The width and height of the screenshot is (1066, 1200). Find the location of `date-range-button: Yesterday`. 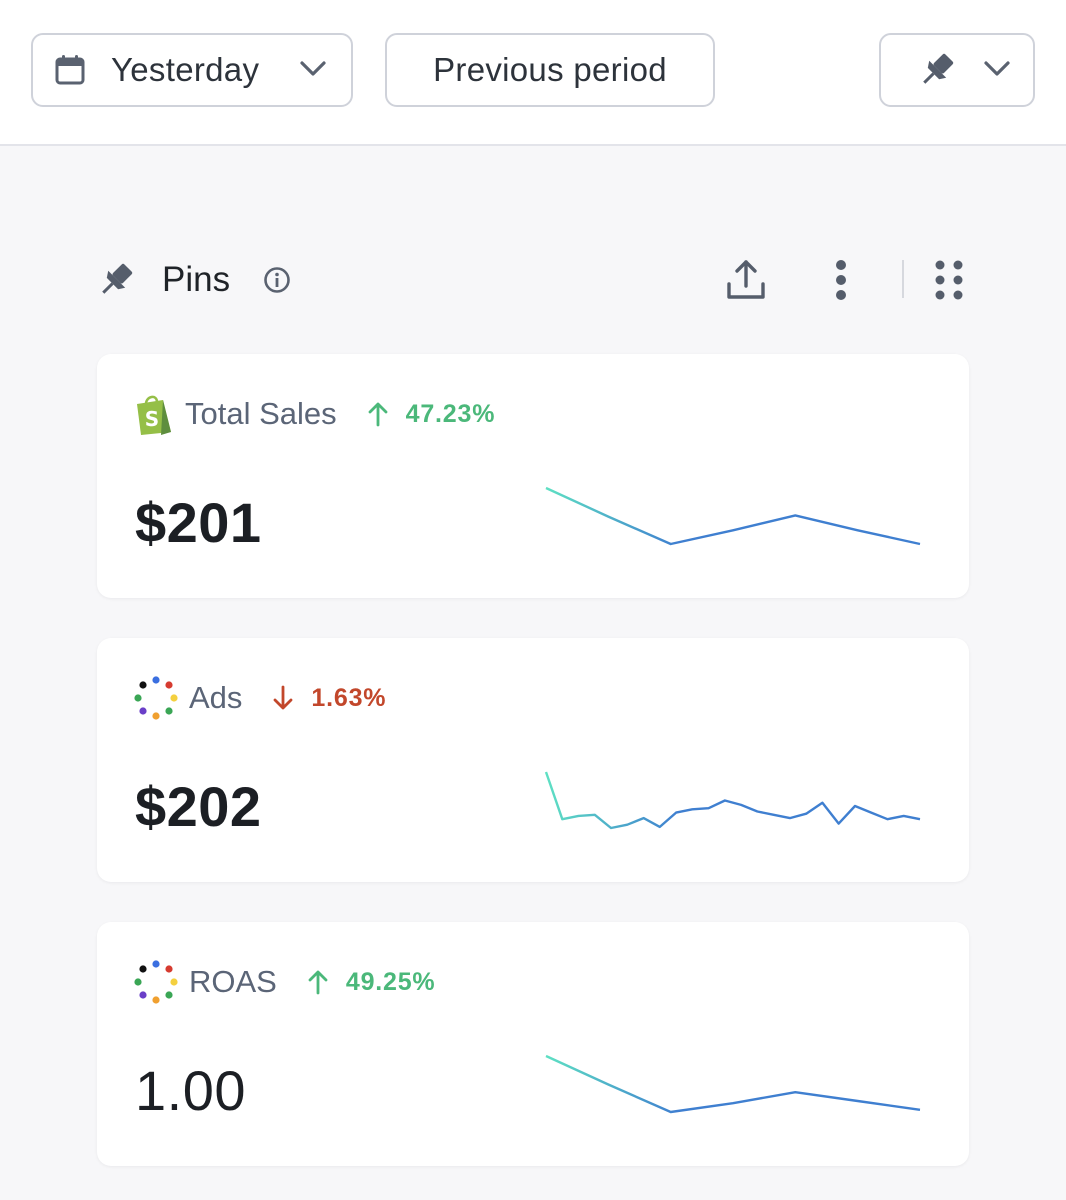

date-range-button: Yesterday is located at coordinates (192, 70).